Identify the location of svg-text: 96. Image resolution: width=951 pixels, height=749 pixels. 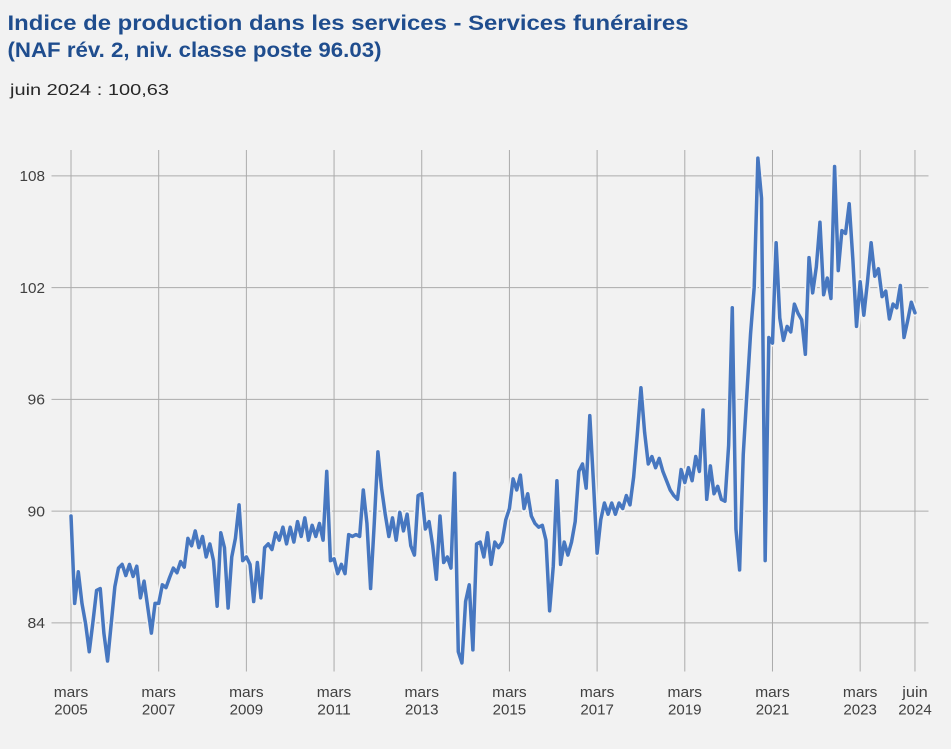
(37, 400).